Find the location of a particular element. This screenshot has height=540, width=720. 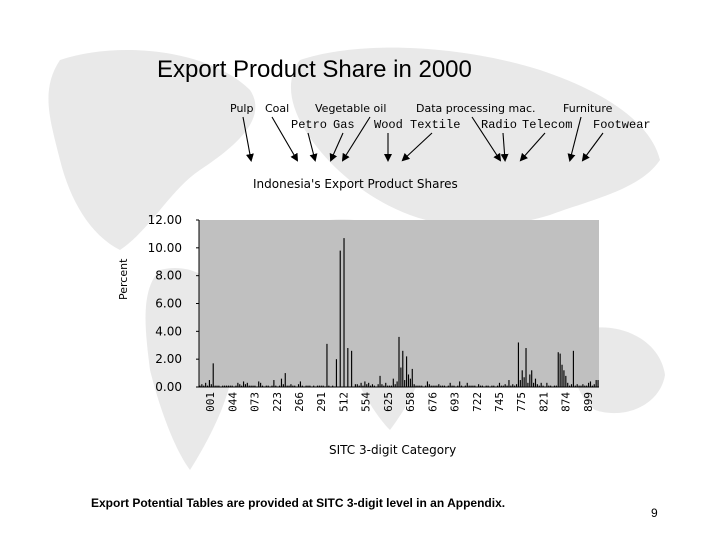

x-tick-label: 223 is located at coordinates (277, 402).